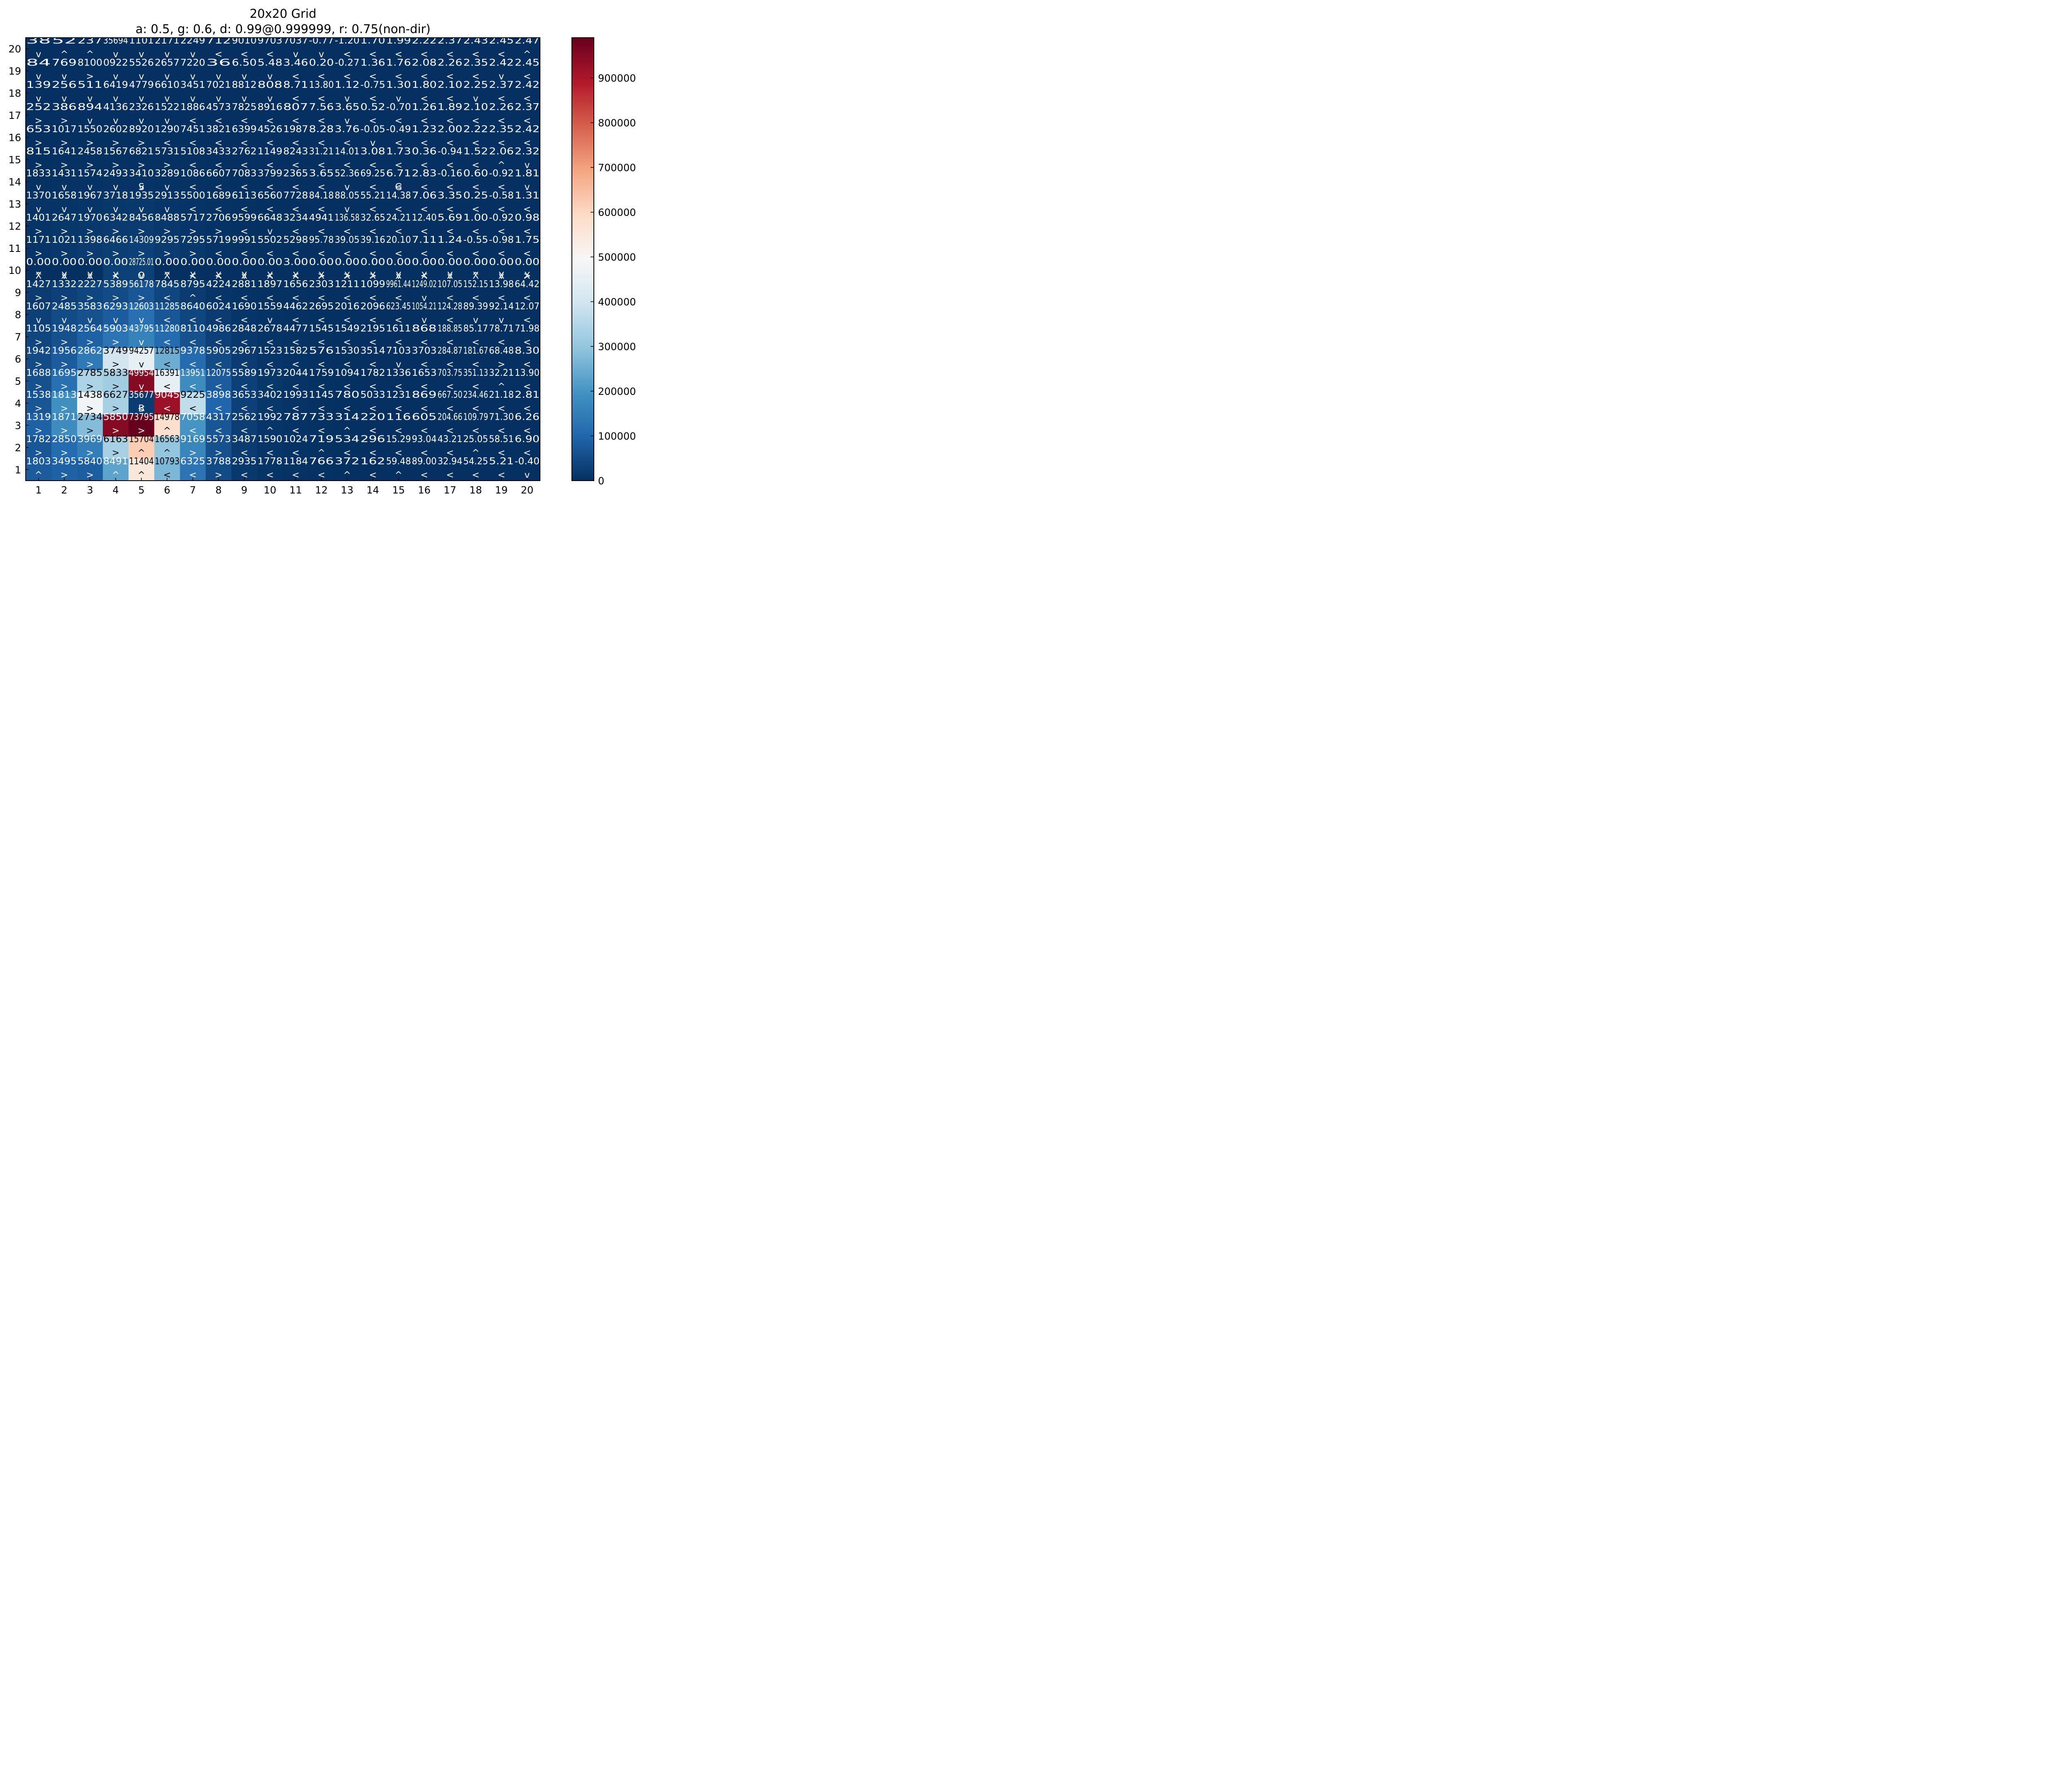 This screenshot has width=2072, height=1780. Describe the element at coordinates (450, 218) in the screenshot. I see `cell-value-label: 5.69` at that location.